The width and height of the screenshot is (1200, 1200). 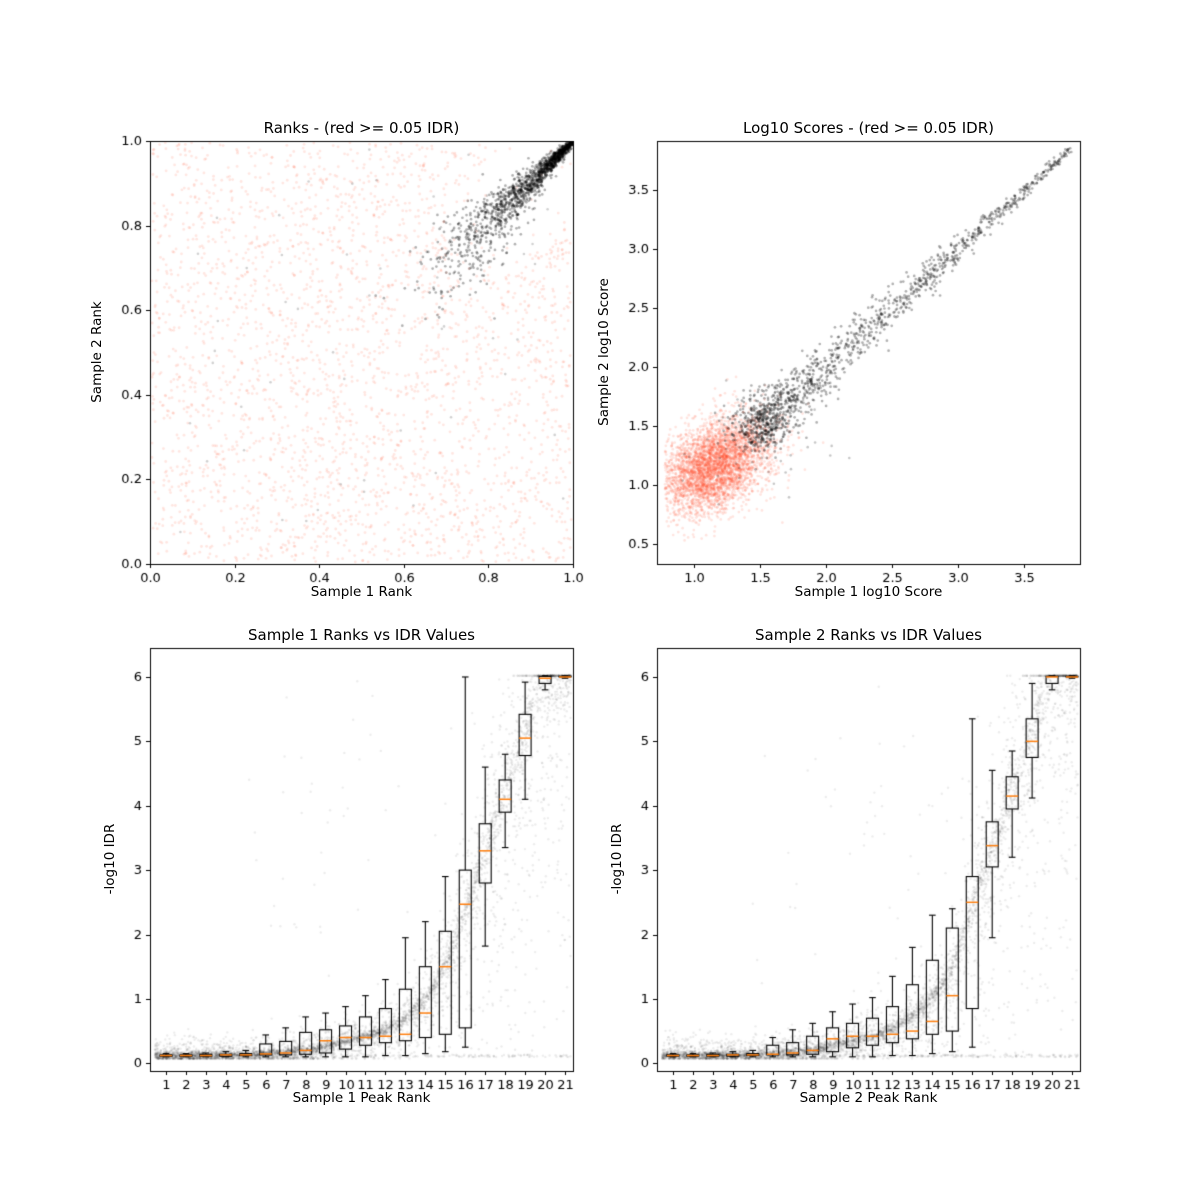 What do you see at coordinates (617, 859) in the screenshot?
I see `ylabel-sample2-idr-plot: -log10 IDR` at bounding box center [617, 859].